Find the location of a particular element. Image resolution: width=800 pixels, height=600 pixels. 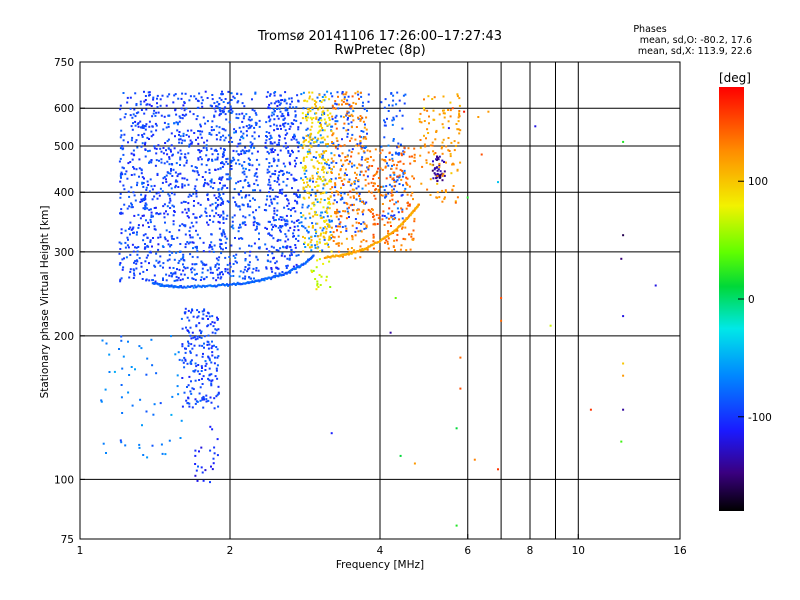

y-tick-label: 400 is located at coordinates (64, 193).